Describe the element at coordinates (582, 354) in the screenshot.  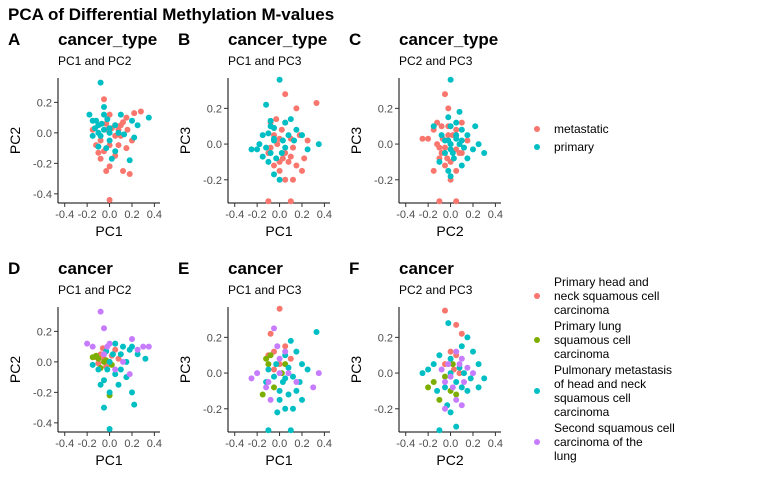
I see `legend-label: carcinoma` at that location.